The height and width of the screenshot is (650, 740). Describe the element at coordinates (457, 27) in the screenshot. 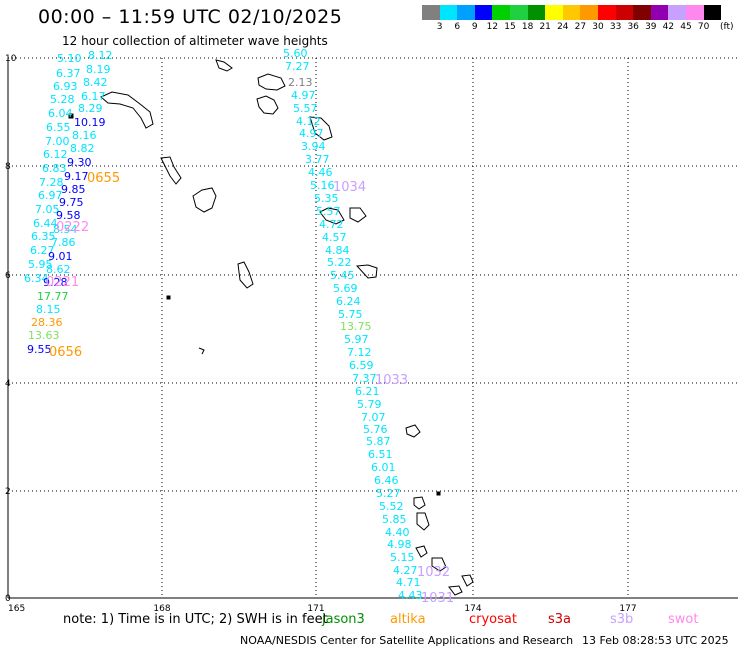

I see `legend-label: 6` at that location.